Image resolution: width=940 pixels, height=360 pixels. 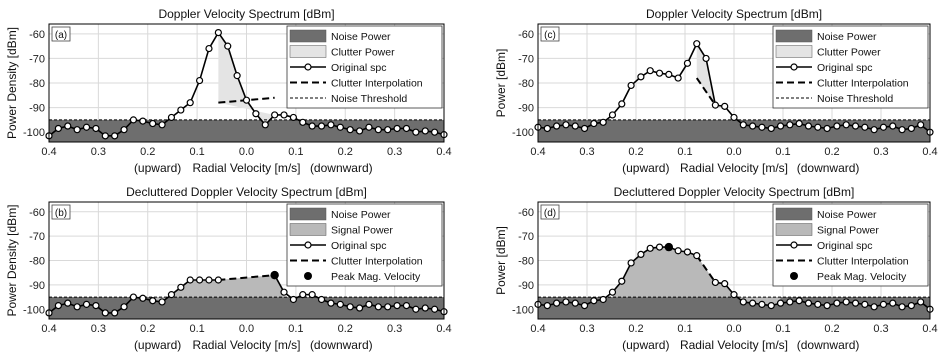 I want to click on panel-label: (b), so click(x=61, y=213).